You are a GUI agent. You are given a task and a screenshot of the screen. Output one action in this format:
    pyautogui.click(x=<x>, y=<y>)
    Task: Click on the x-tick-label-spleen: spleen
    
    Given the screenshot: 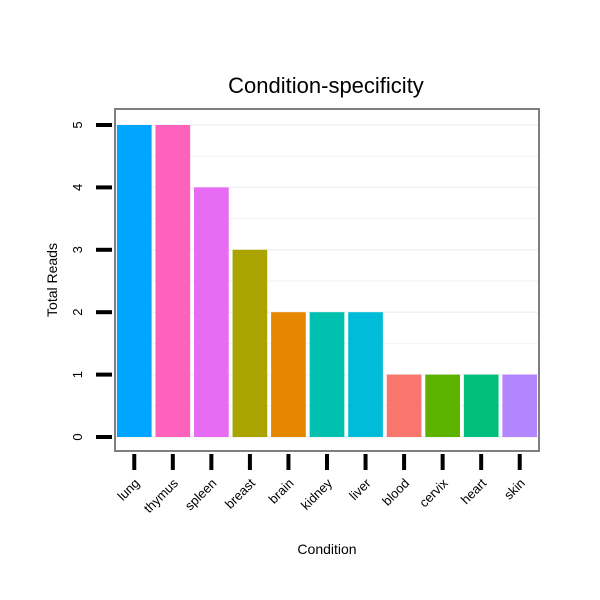 What is the action you would take?
    pyautogui.click(x=201, y=495)
    